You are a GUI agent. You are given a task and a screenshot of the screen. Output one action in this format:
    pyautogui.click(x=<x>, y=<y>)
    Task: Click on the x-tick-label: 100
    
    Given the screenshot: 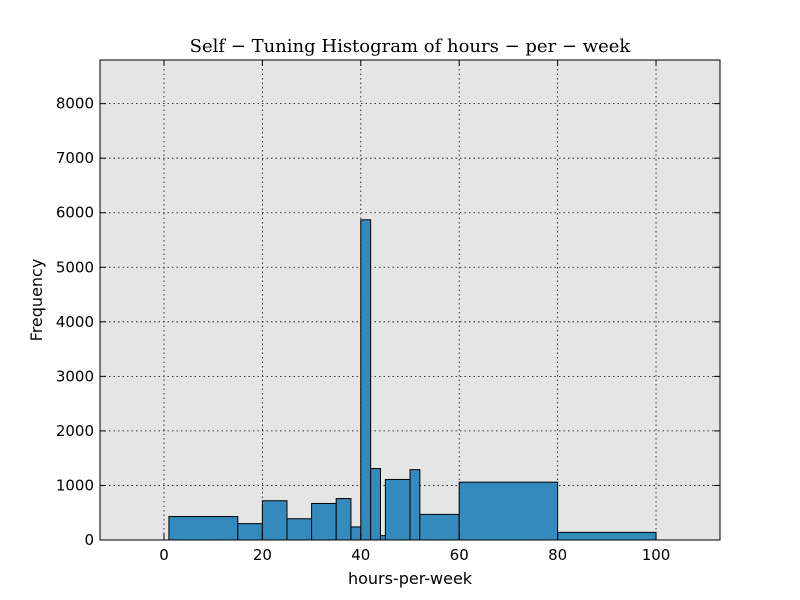 What is the action you would take?
    pyautogui.click(x=656, y=555)
    